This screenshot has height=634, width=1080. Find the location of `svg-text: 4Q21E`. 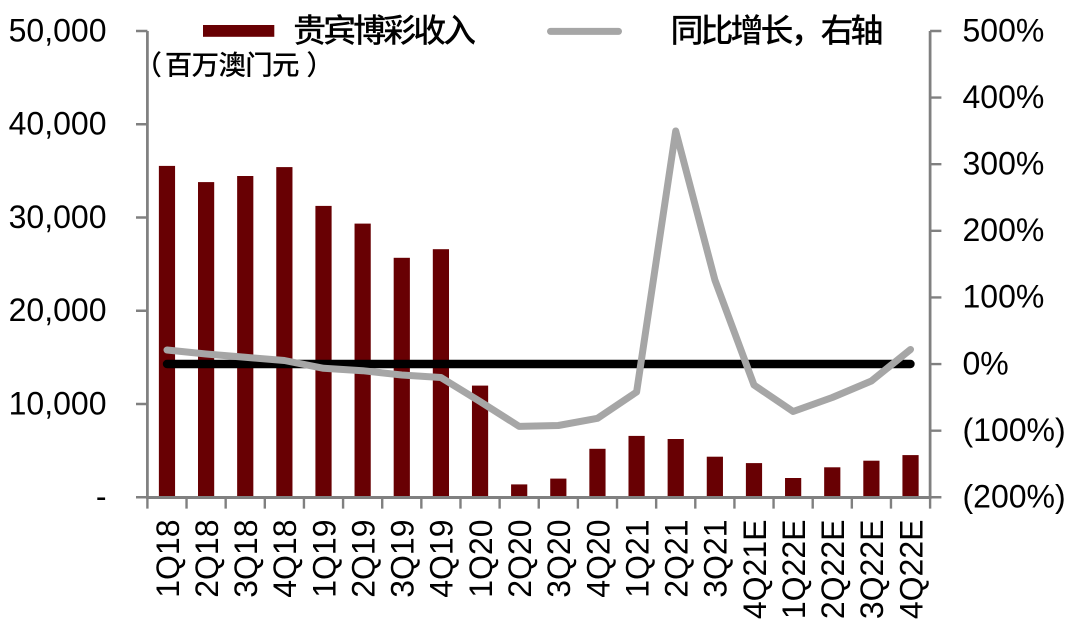

svg-text: 4Q21E is located at coordinates (755, 570).